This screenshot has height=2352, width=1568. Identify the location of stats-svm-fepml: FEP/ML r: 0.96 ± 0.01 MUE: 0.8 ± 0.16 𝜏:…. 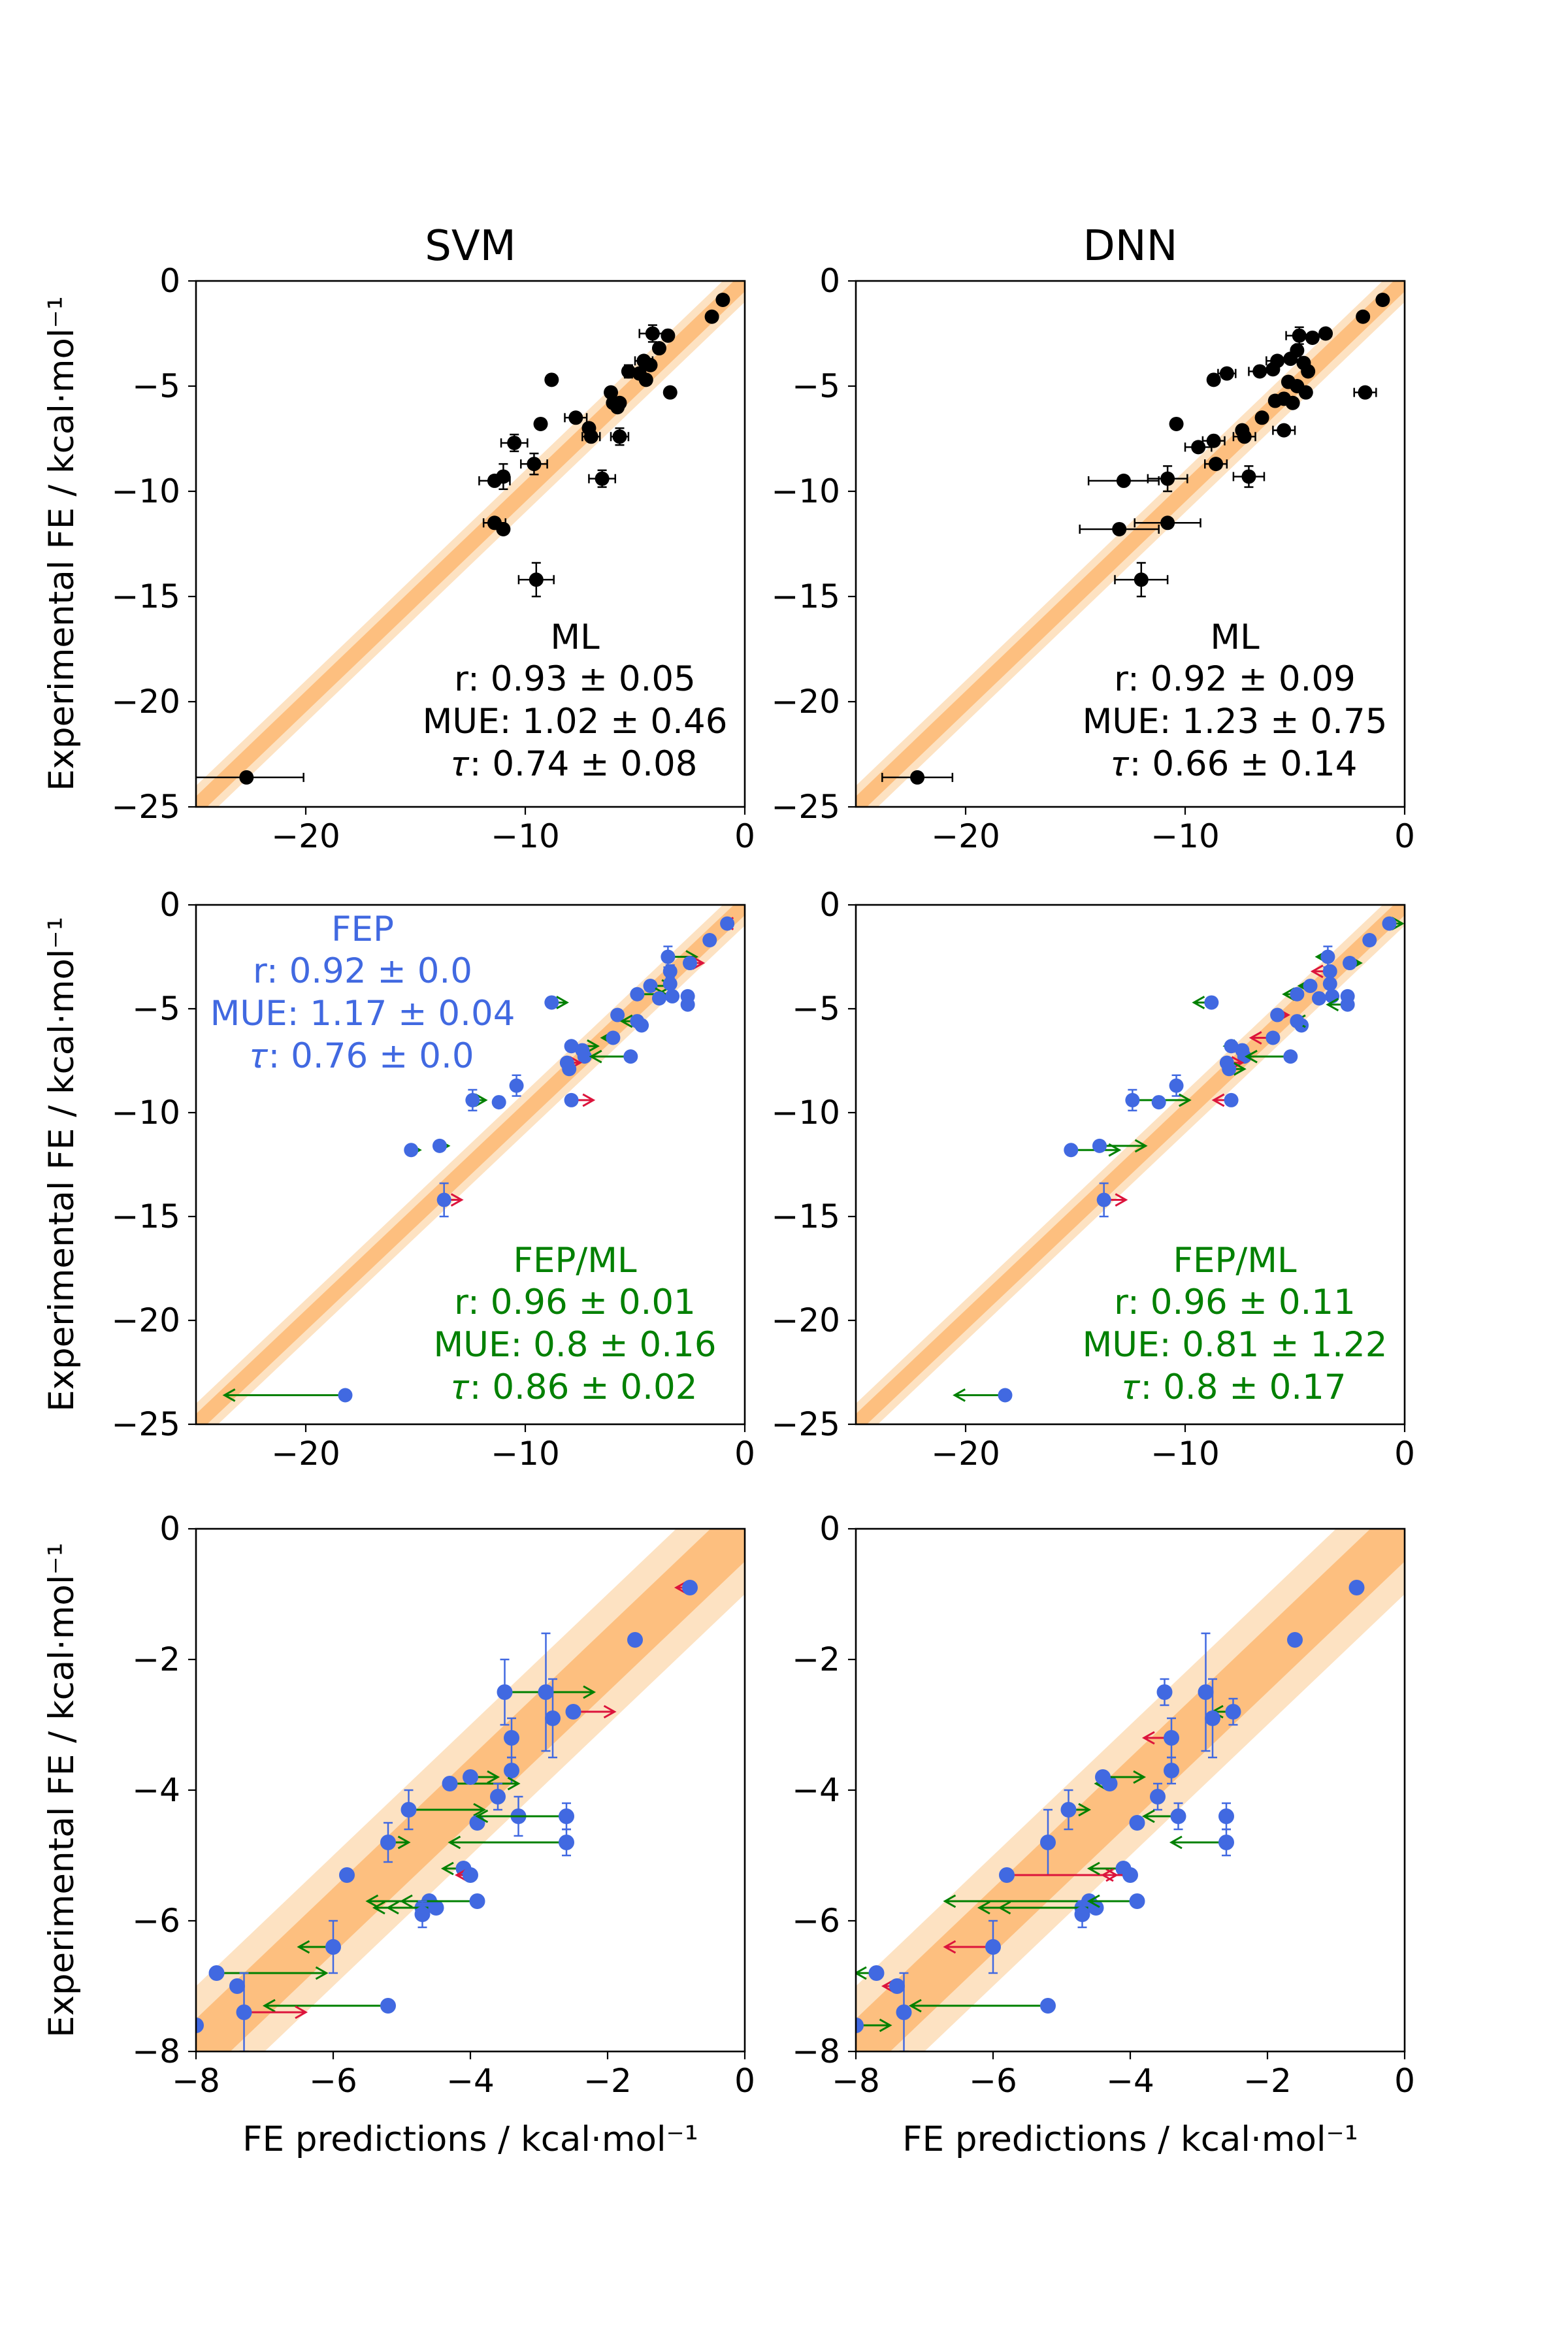
(574, 1324).